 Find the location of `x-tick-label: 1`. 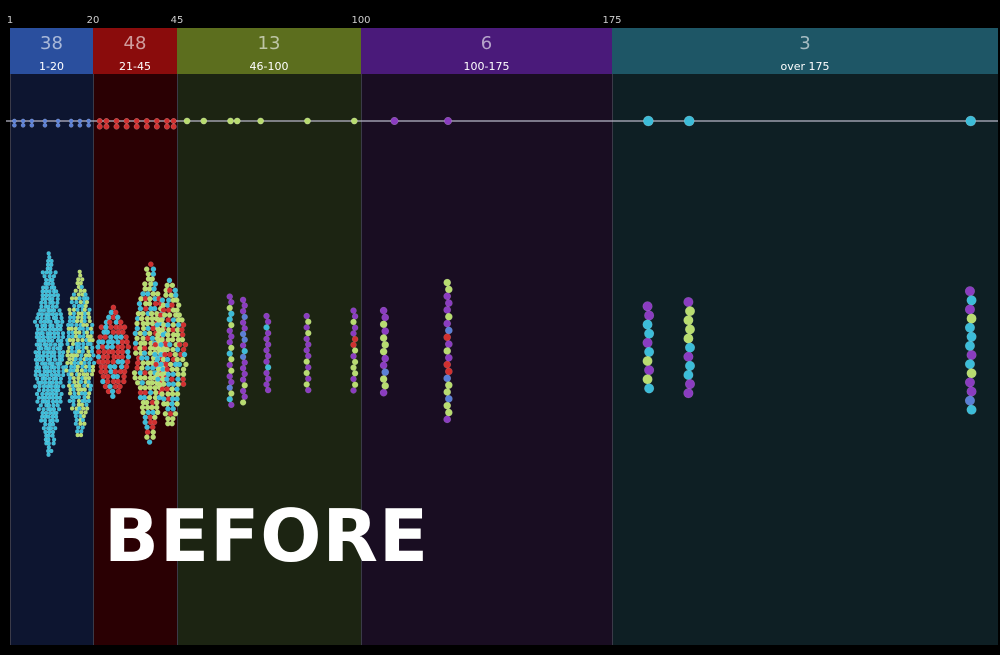

x-tick-label: 1 is located at coordinates (10, 20).